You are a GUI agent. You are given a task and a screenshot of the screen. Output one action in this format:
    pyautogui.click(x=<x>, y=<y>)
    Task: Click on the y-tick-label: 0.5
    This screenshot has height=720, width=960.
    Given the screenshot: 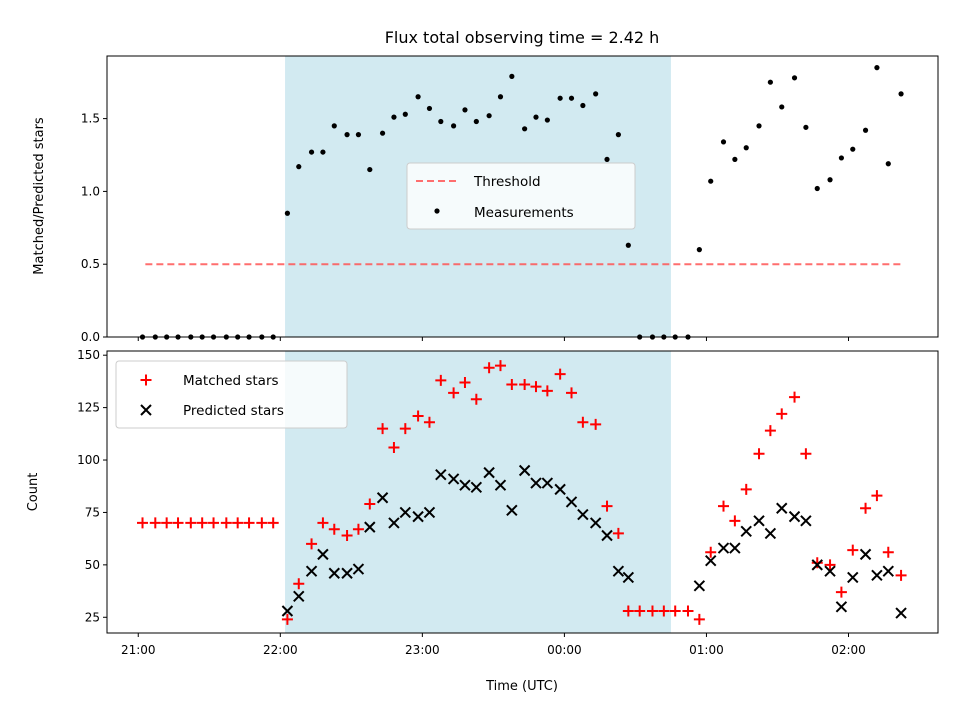 What is the action you would take?
    pyautogui.click(x=90, y=264)
    